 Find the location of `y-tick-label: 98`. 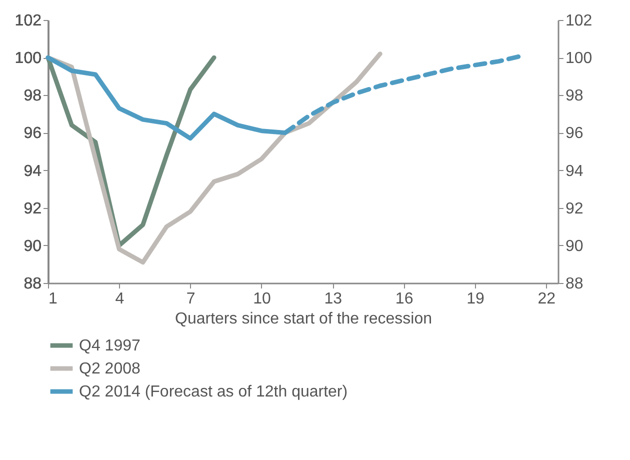

y-tick-label: 98 is located at coordinates (33, 96).